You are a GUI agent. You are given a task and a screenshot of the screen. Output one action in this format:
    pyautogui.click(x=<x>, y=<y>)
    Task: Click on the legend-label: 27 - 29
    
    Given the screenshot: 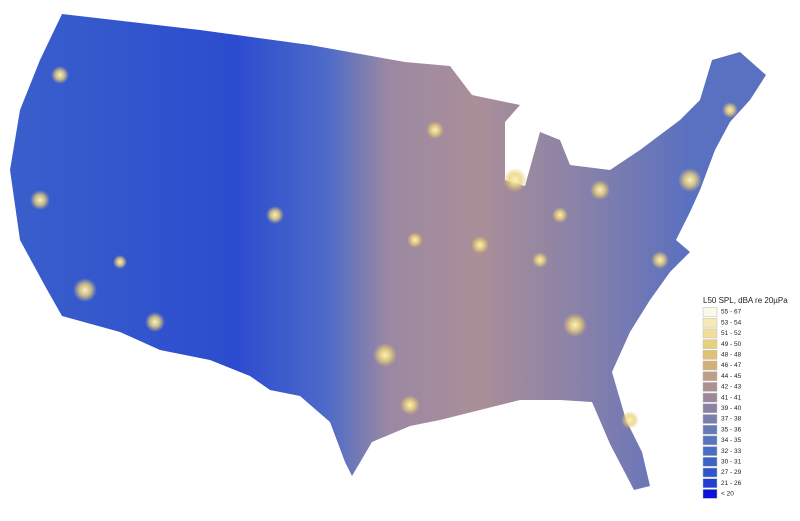 What is the action you would take?
    pyautogui.click(x=731, y=472)
    